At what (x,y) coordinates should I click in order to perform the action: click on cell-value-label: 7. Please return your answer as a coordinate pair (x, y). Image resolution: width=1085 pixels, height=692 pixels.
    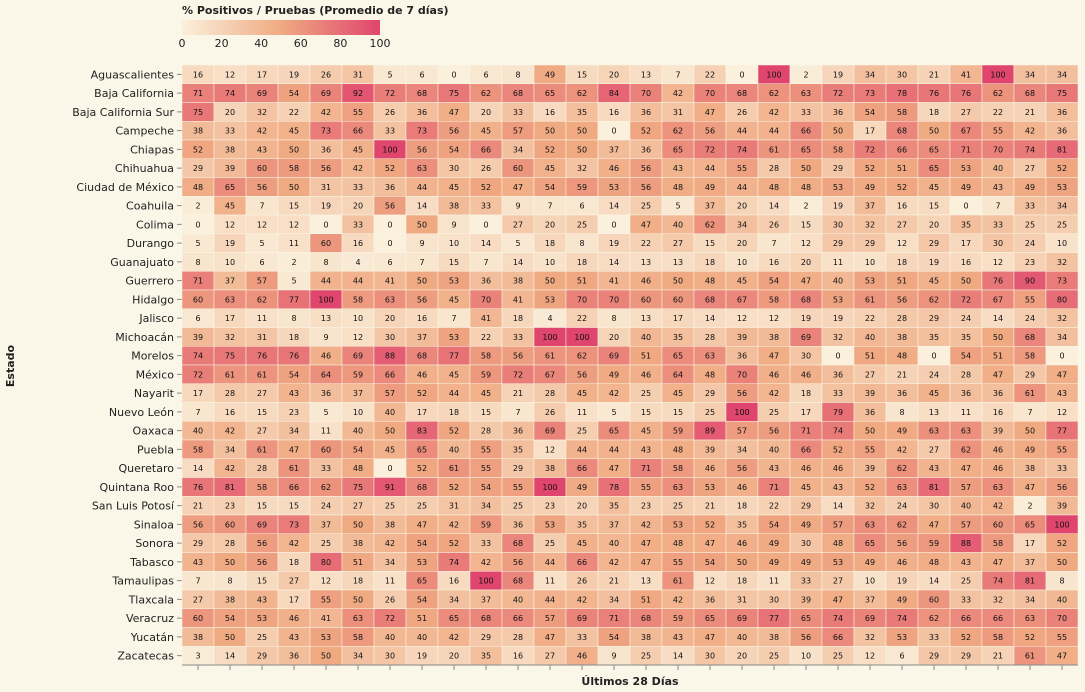
    Looking at the image, I should click on (485, 262).